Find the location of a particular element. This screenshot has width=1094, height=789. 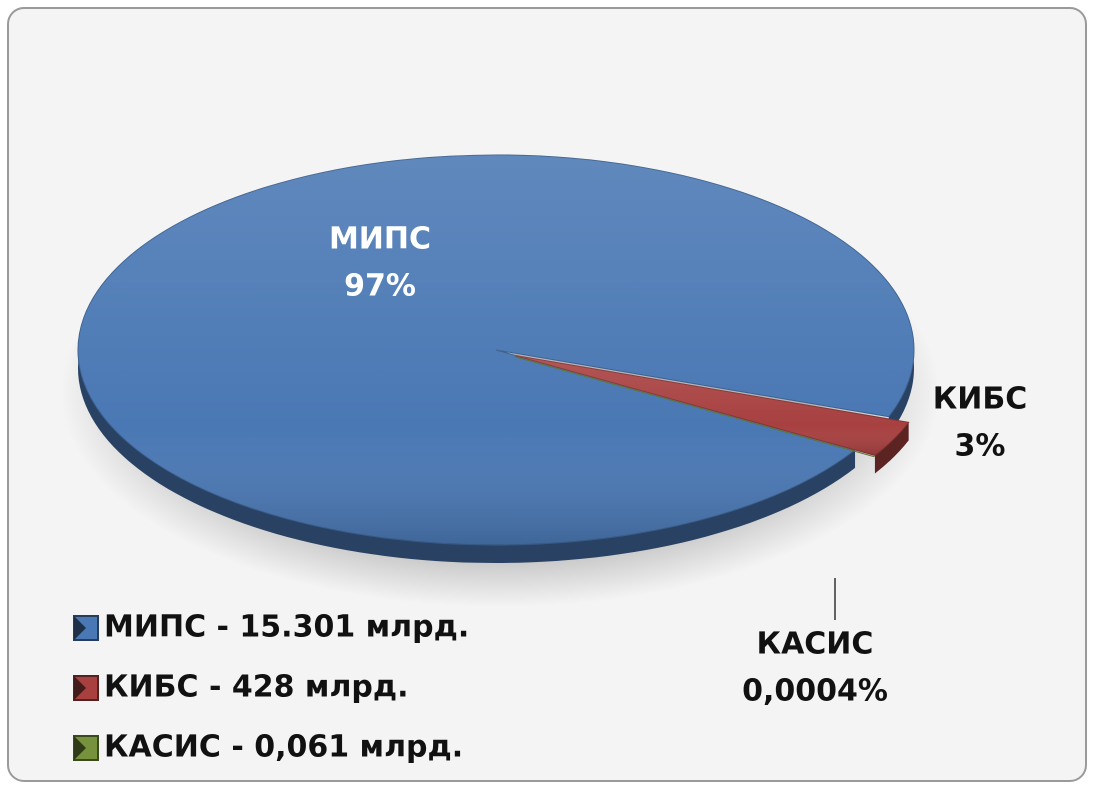

legend-label: КАСИС - 0,061 млрд. is located at coordinates (283, 747).